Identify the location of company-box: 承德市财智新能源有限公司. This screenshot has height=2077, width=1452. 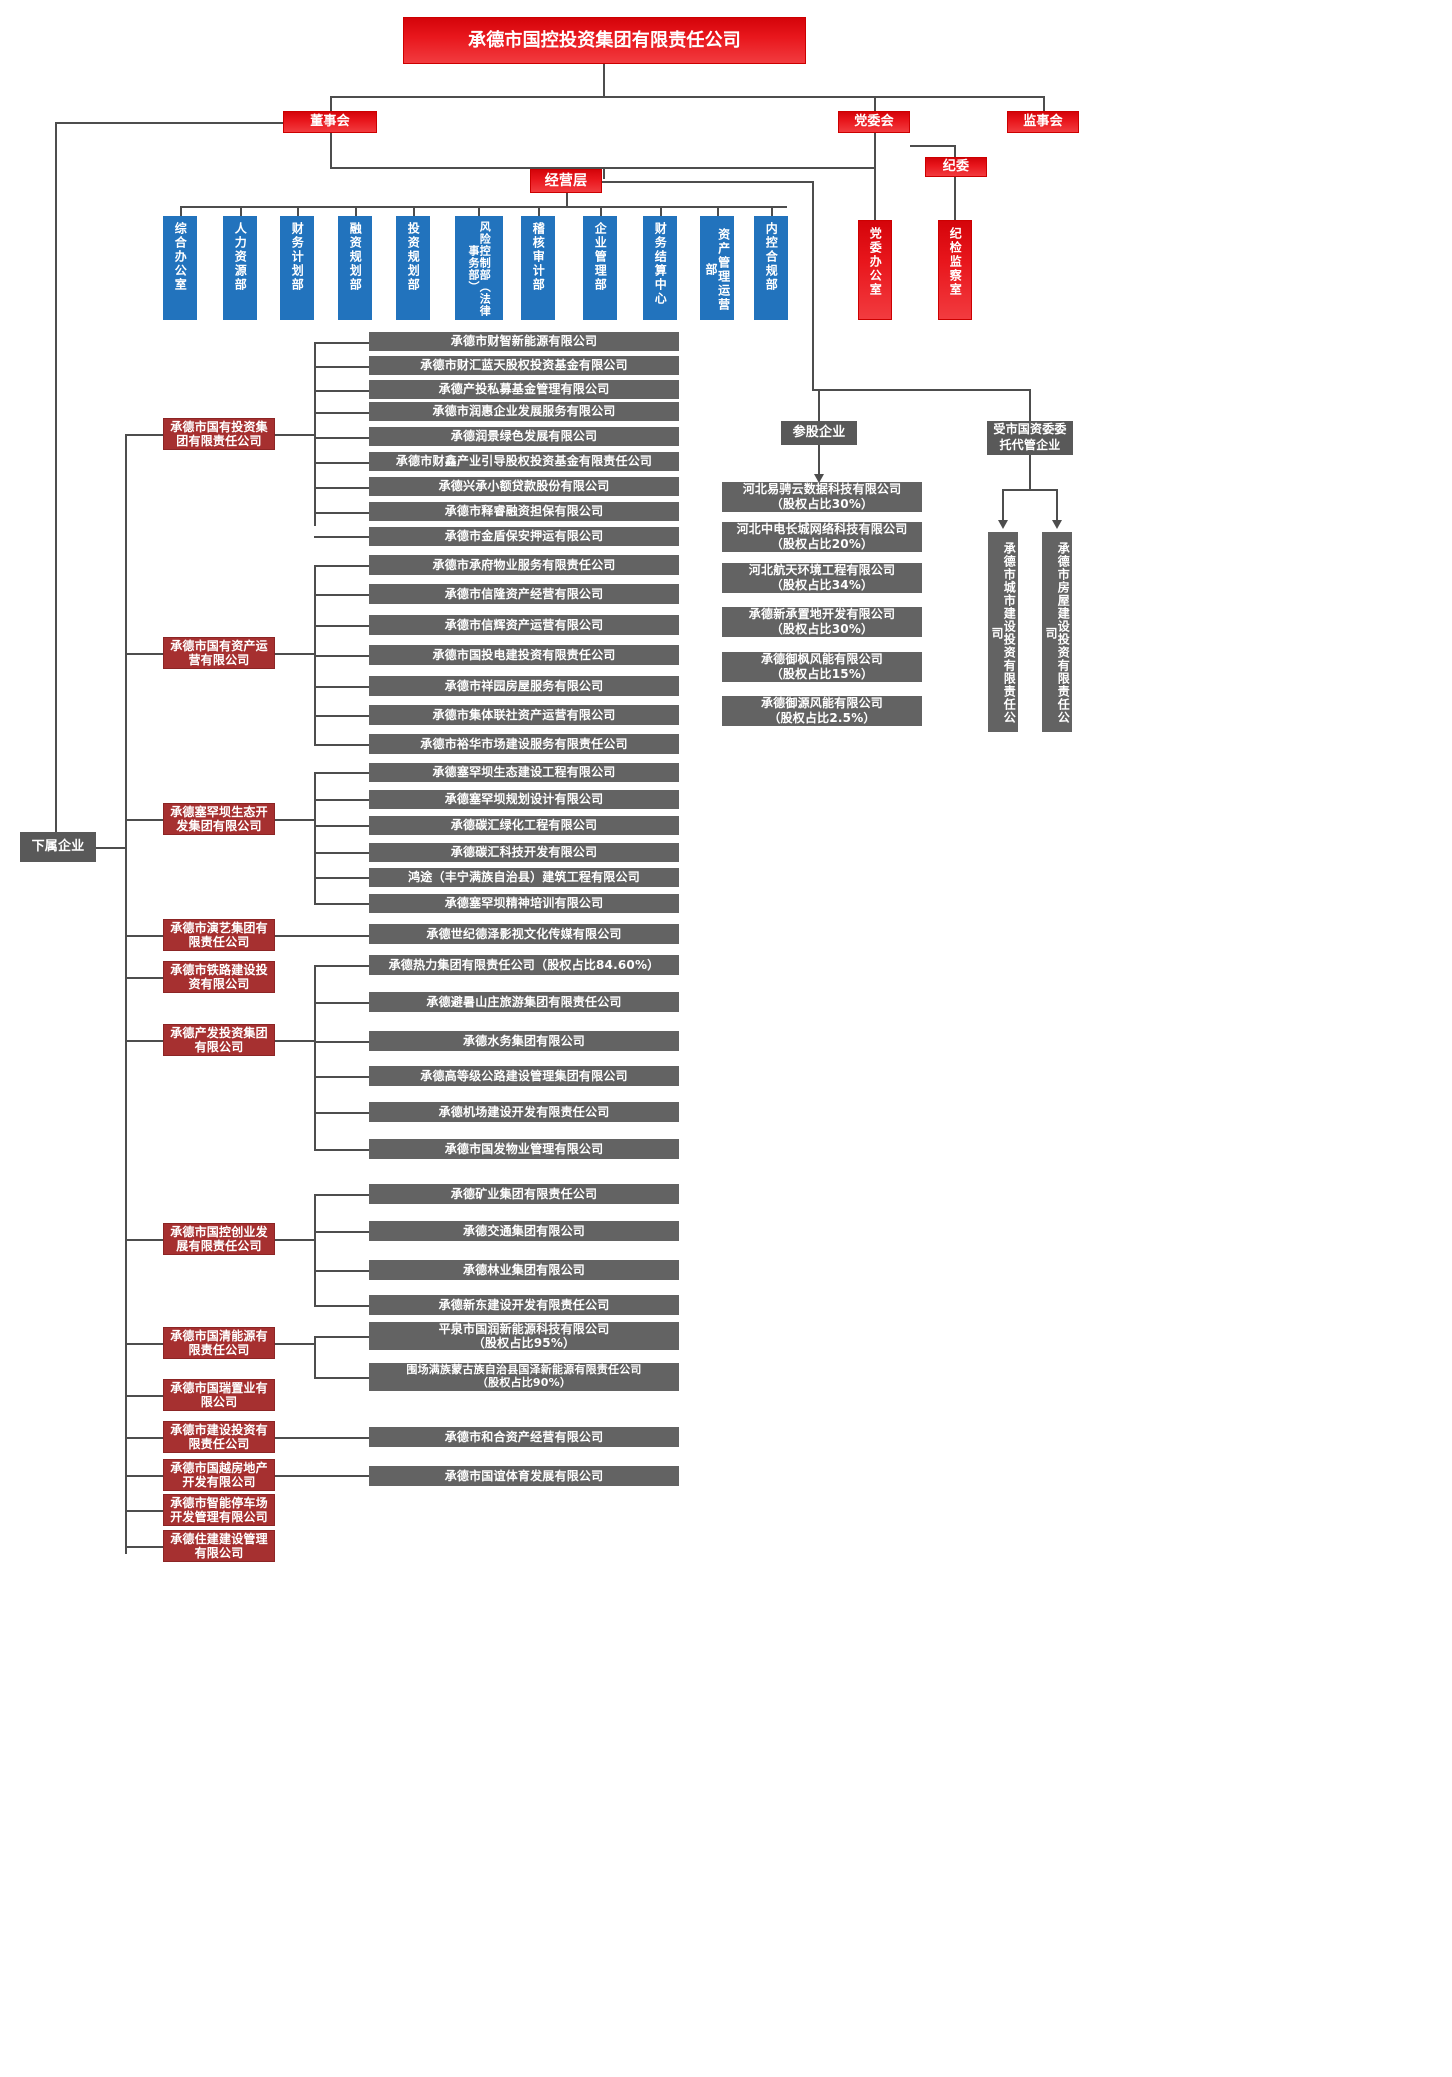
(524, 341).